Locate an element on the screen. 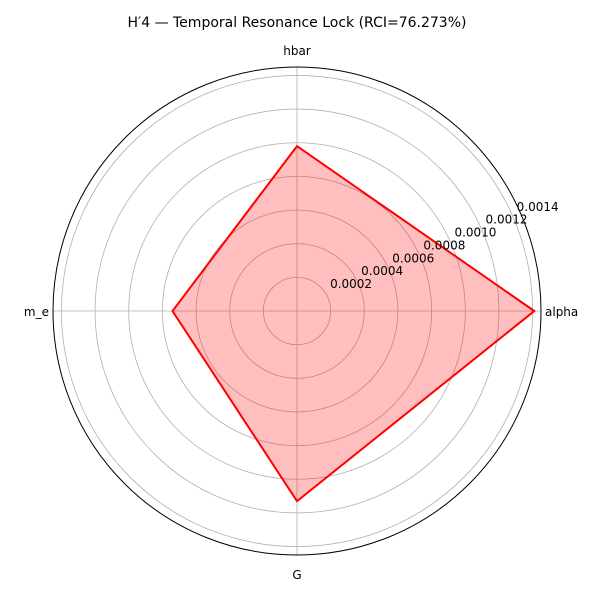 This screenshot has width=600, height=600. axis-label-hbar: hbar is located at coordinates (297, 51).